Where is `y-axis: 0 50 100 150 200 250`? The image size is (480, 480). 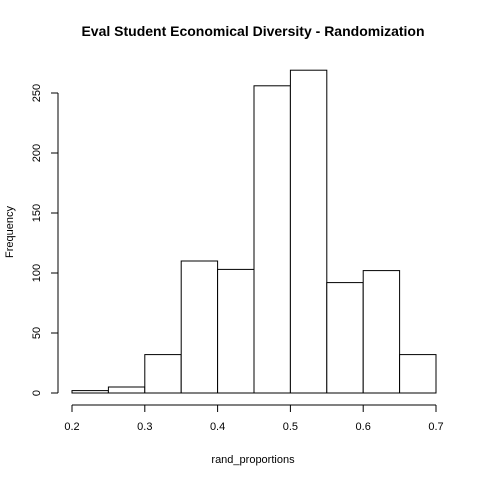
y-axis: 0 50 100 150 200 250 is located at coordinates (45, 240).